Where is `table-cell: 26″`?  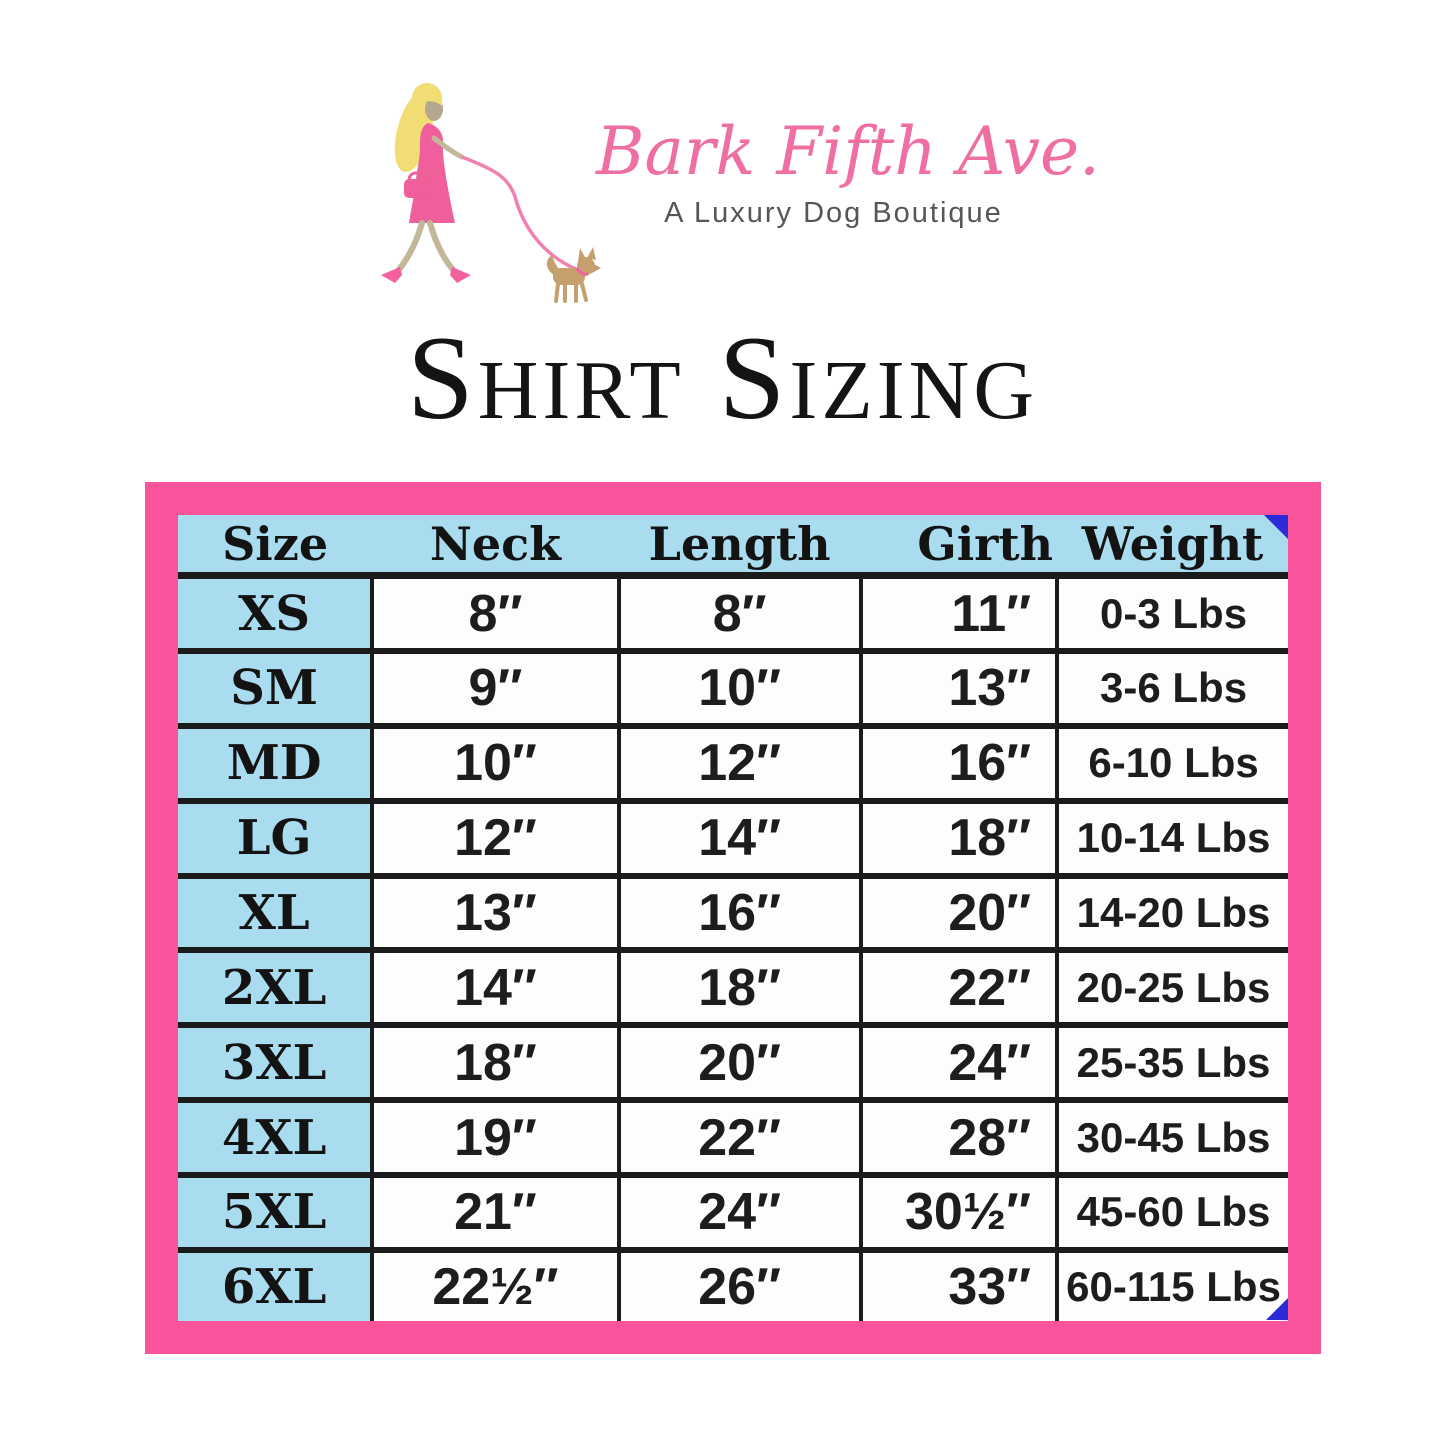
table-cell: 26″ is located at coordinates (738, 1285).